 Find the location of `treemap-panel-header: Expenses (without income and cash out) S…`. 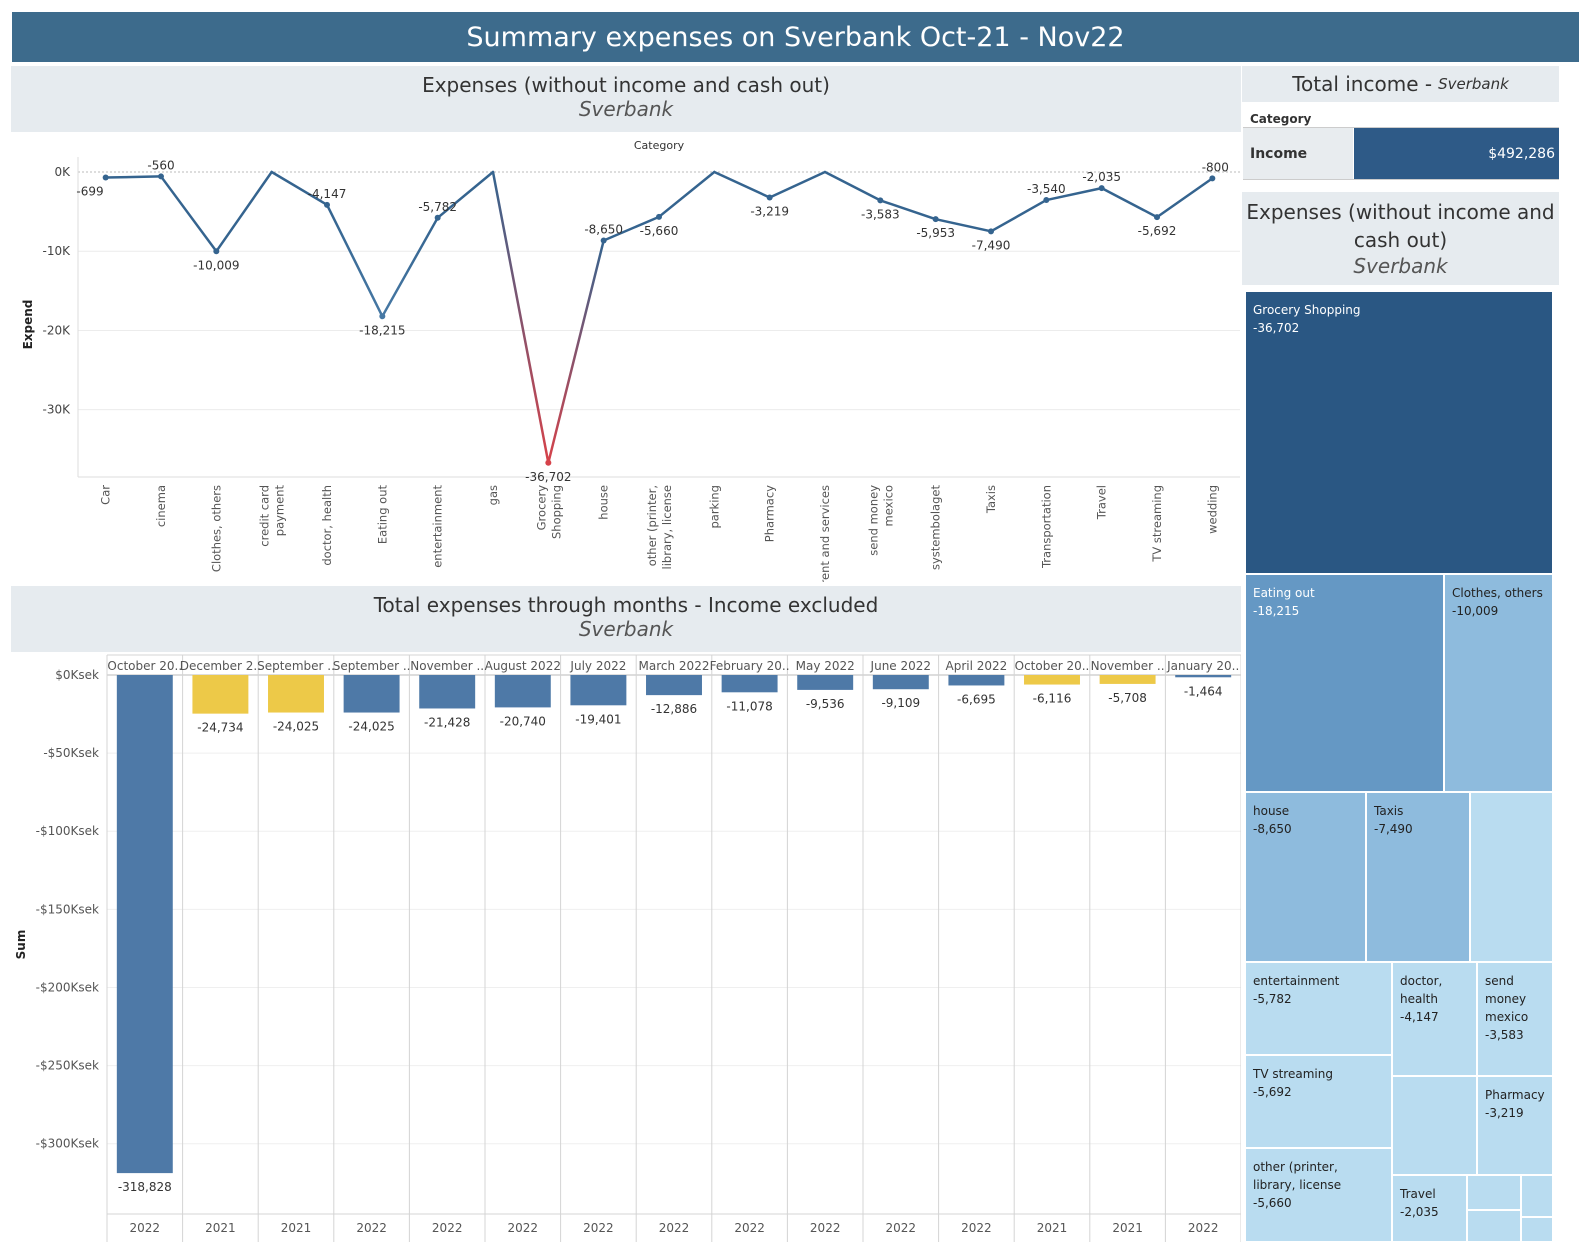

treemap-panel-header: Expenses (without income and cash out) S… is located at coordinates (1400, 238).